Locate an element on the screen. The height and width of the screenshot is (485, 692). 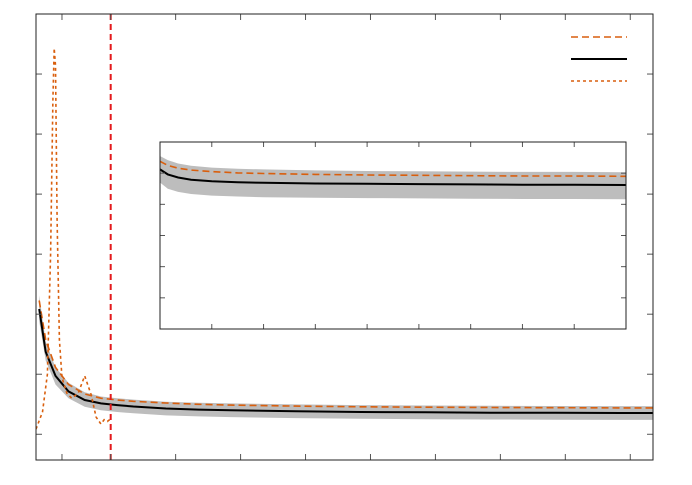
inset-series-dashed is located at coordinates (393, 169).